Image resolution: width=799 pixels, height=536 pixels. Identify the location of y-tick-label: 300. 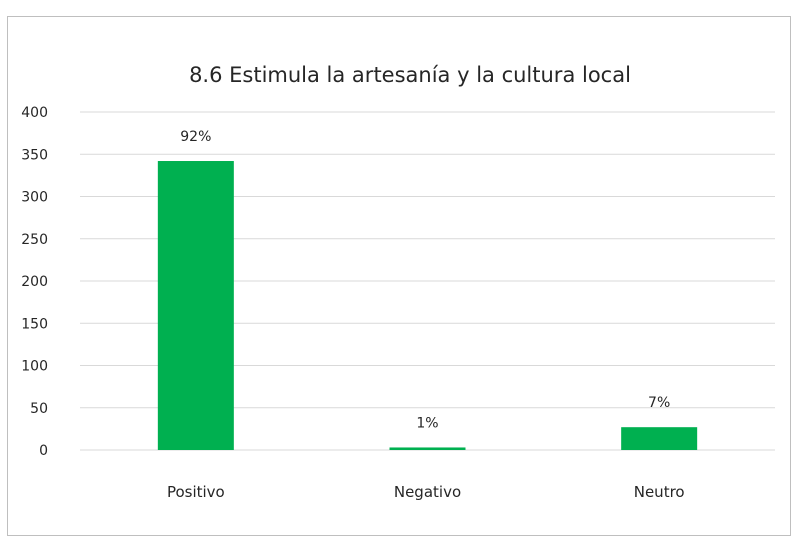
(34, 198).